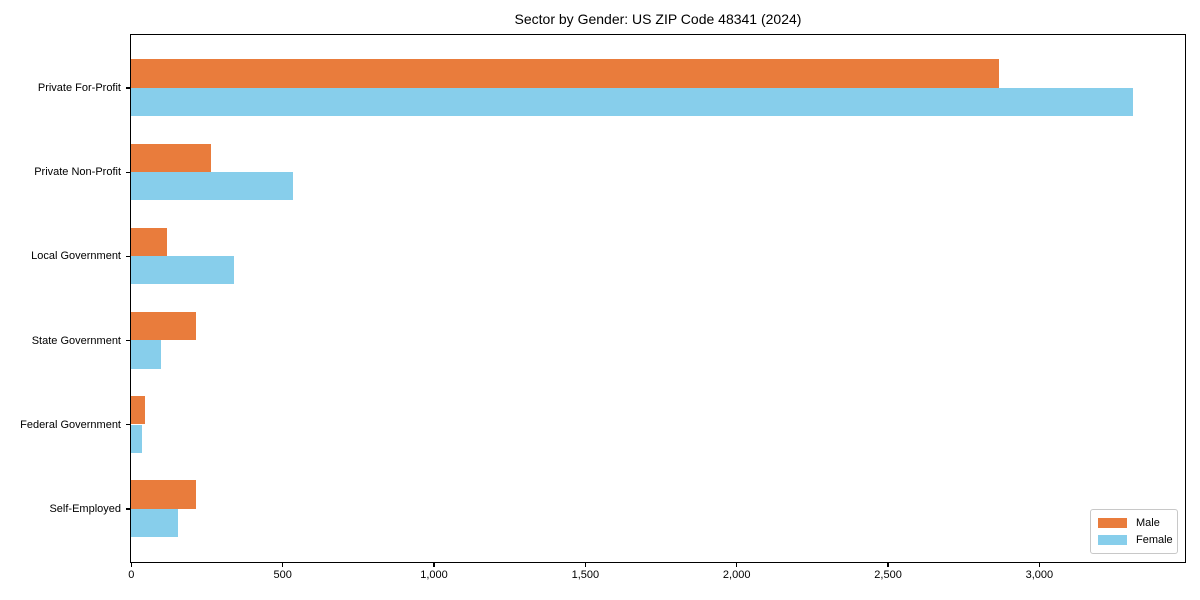  What do you see at coordinates (154, 522) in the screenshot?
I see `bar-female-self-employed` at bounding box center [154, 522].